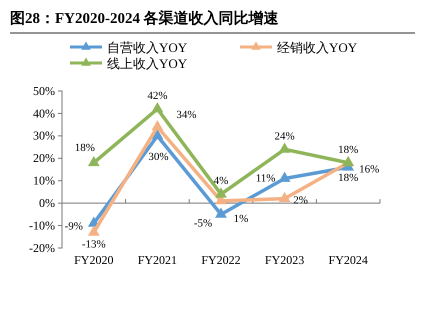  I want to click on x-tick-label: FY2023, so click(284, 260).